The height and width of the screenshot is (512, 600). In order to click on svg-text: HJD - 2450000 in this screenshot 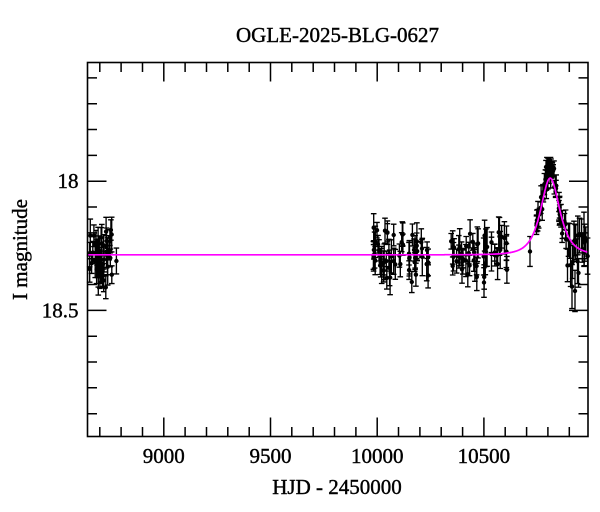, I will do `click(337, 487)`.